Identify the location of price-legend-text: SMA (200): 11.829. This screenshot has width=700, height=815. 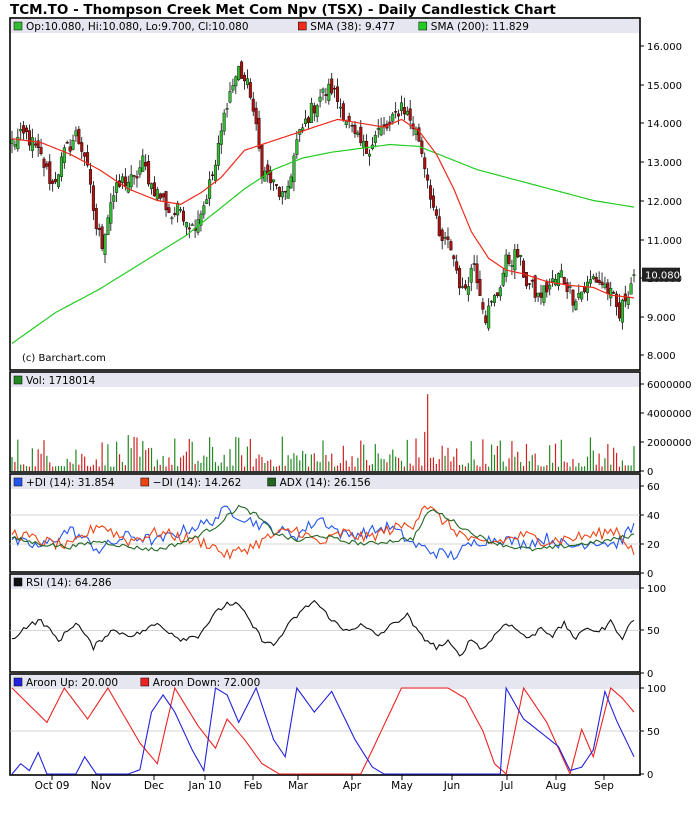
(480, 27).